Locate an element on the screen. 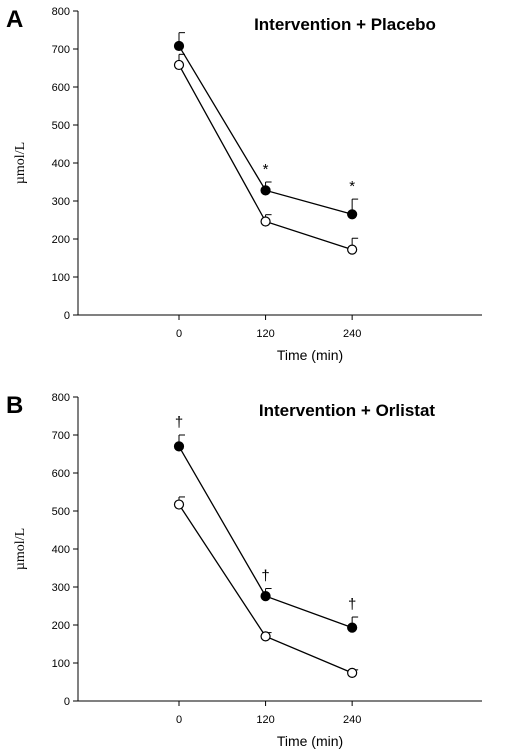  panel-letter: B is located at coordinates (14, 405).